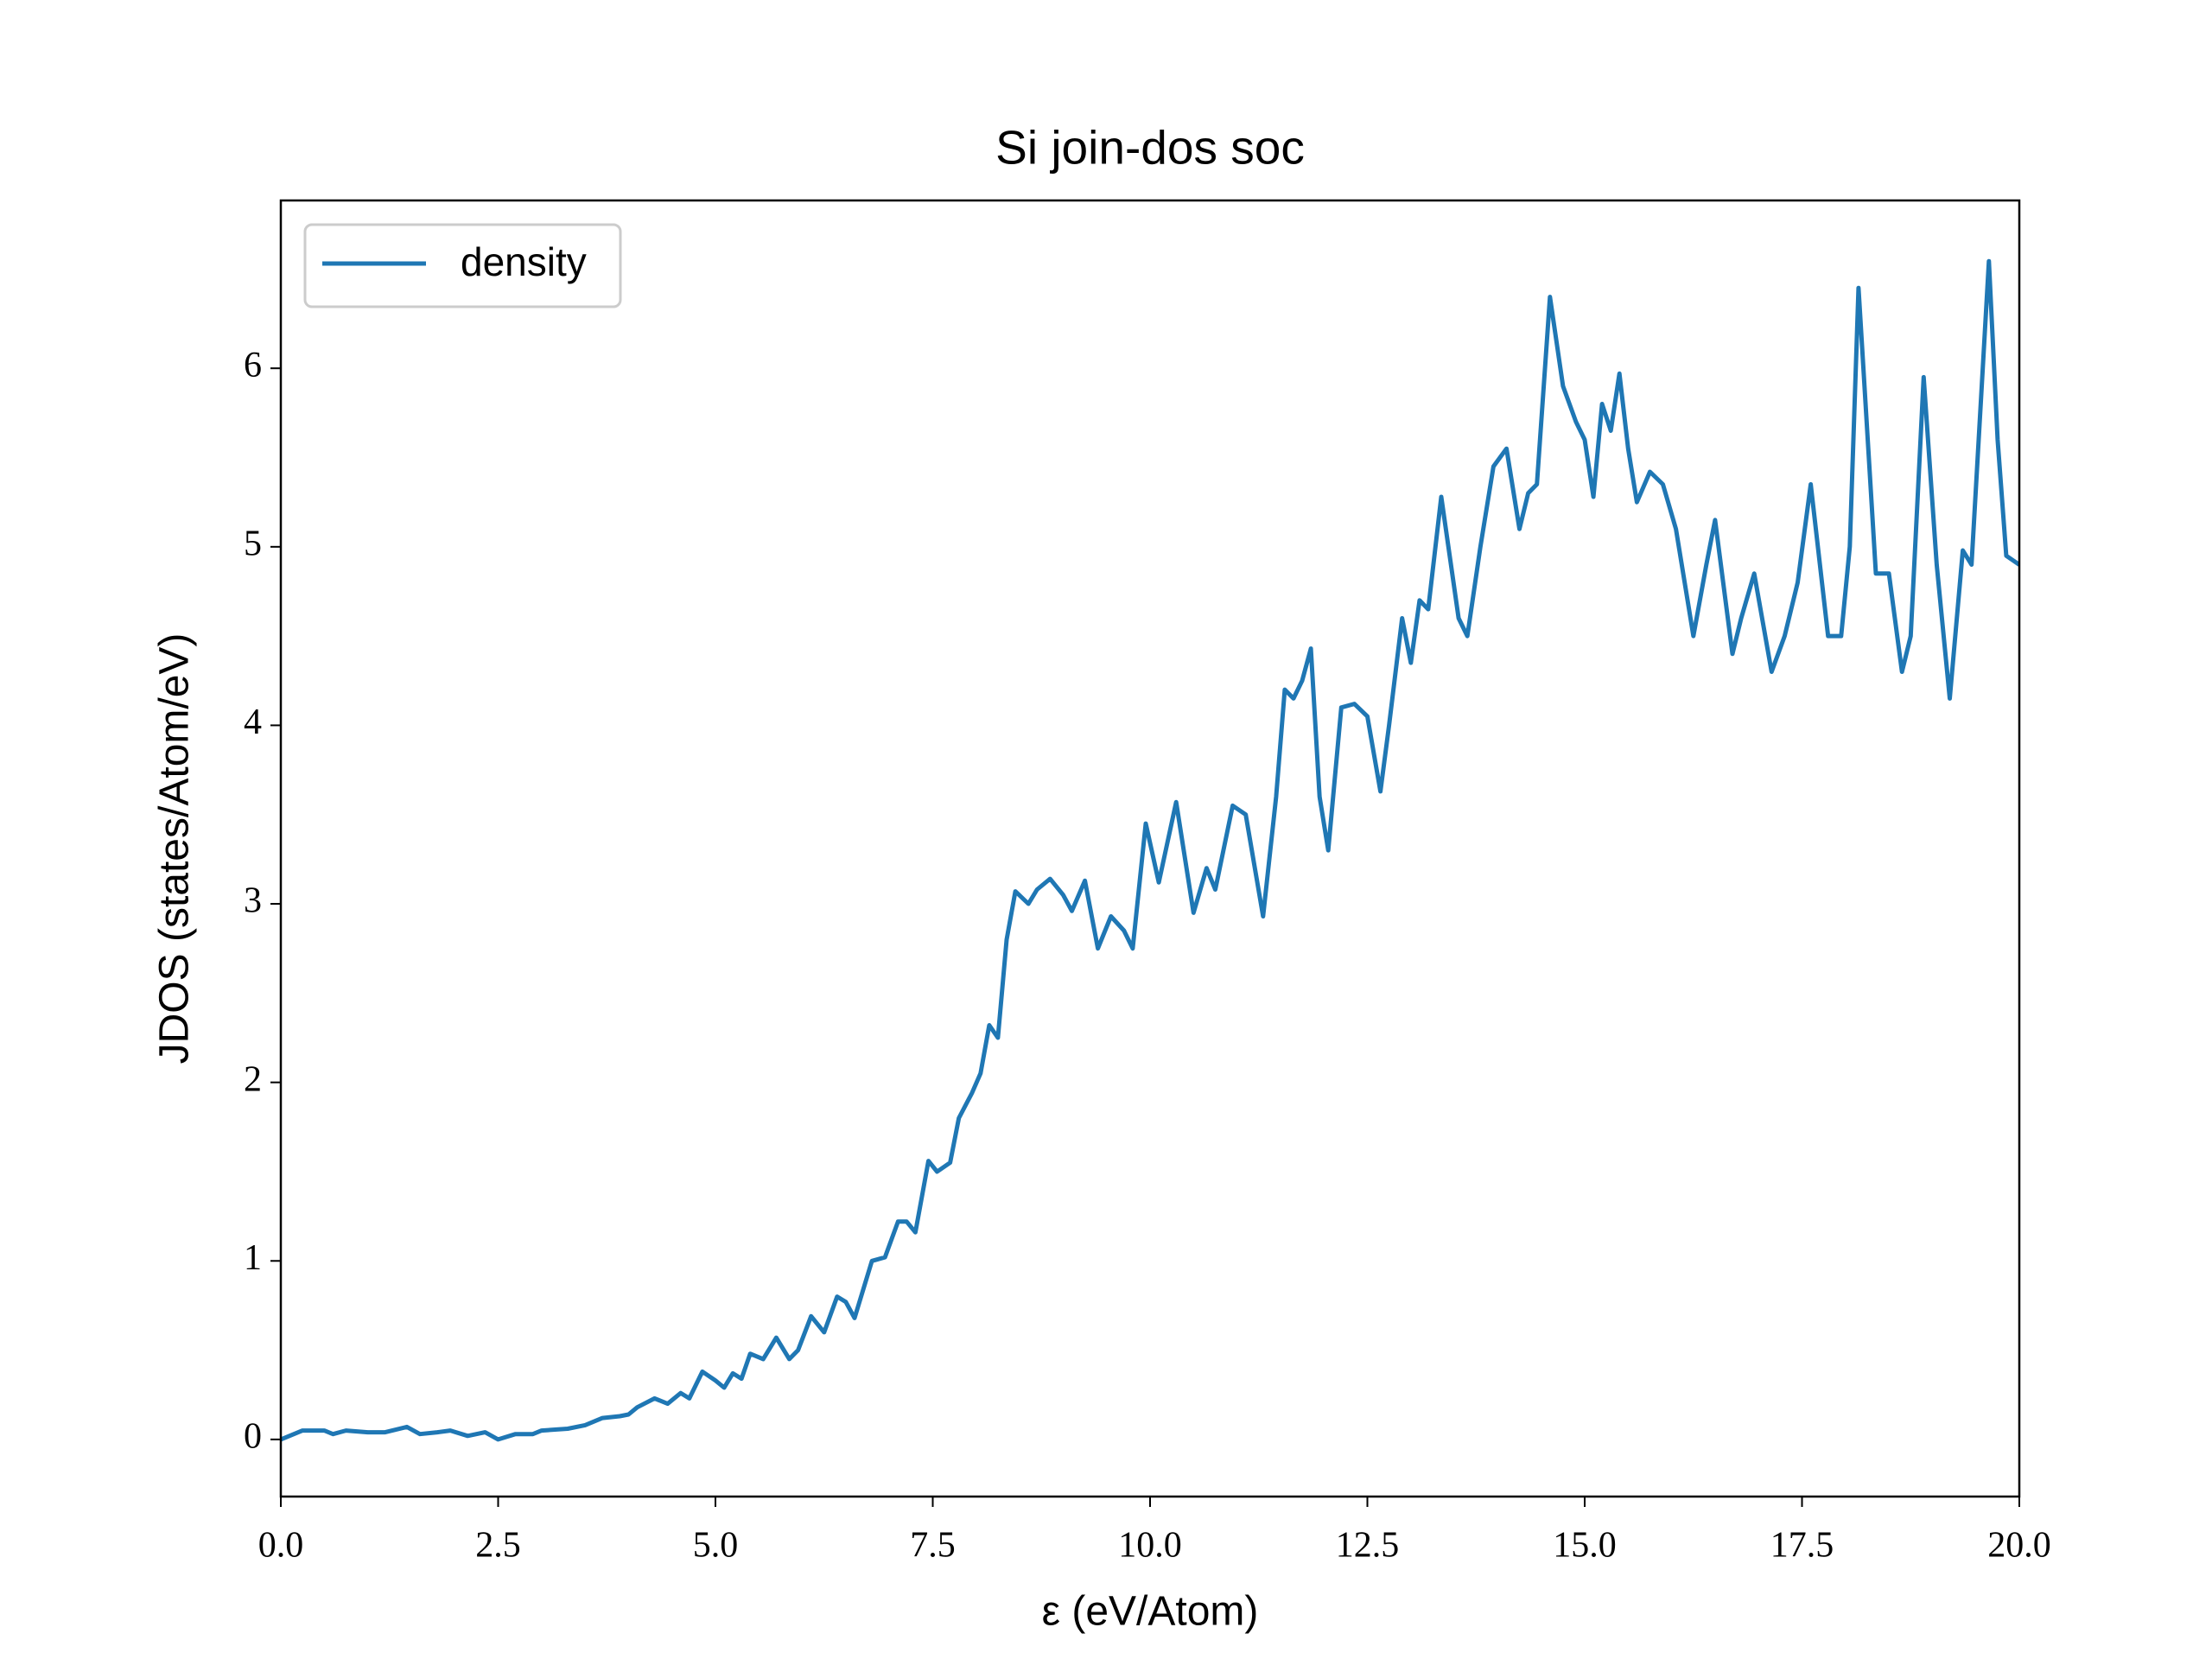 Image resolution: width=2212 pixels, height=1659 pixels. I want to click on y-tick-label: 5, so click(253, 543).